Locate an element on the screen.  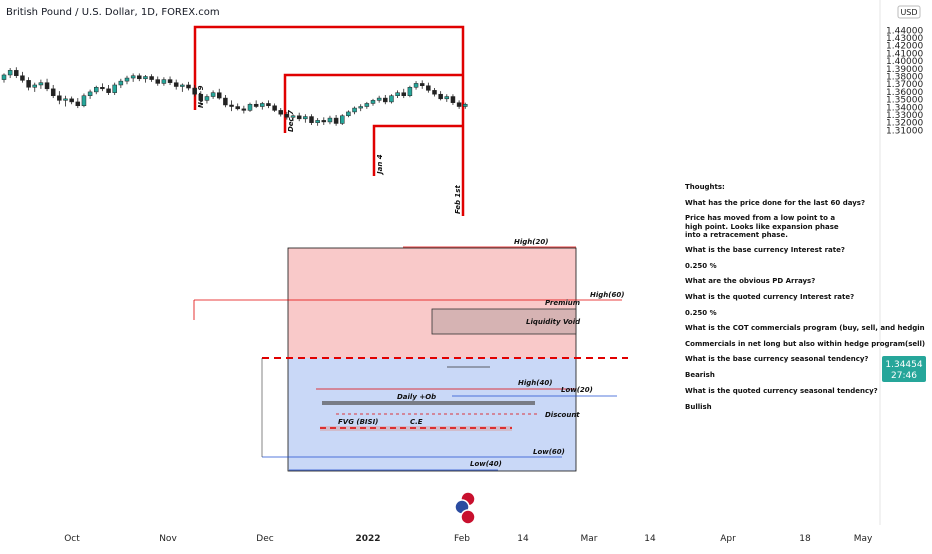
flag-icons is located at coordinates (465, 508).